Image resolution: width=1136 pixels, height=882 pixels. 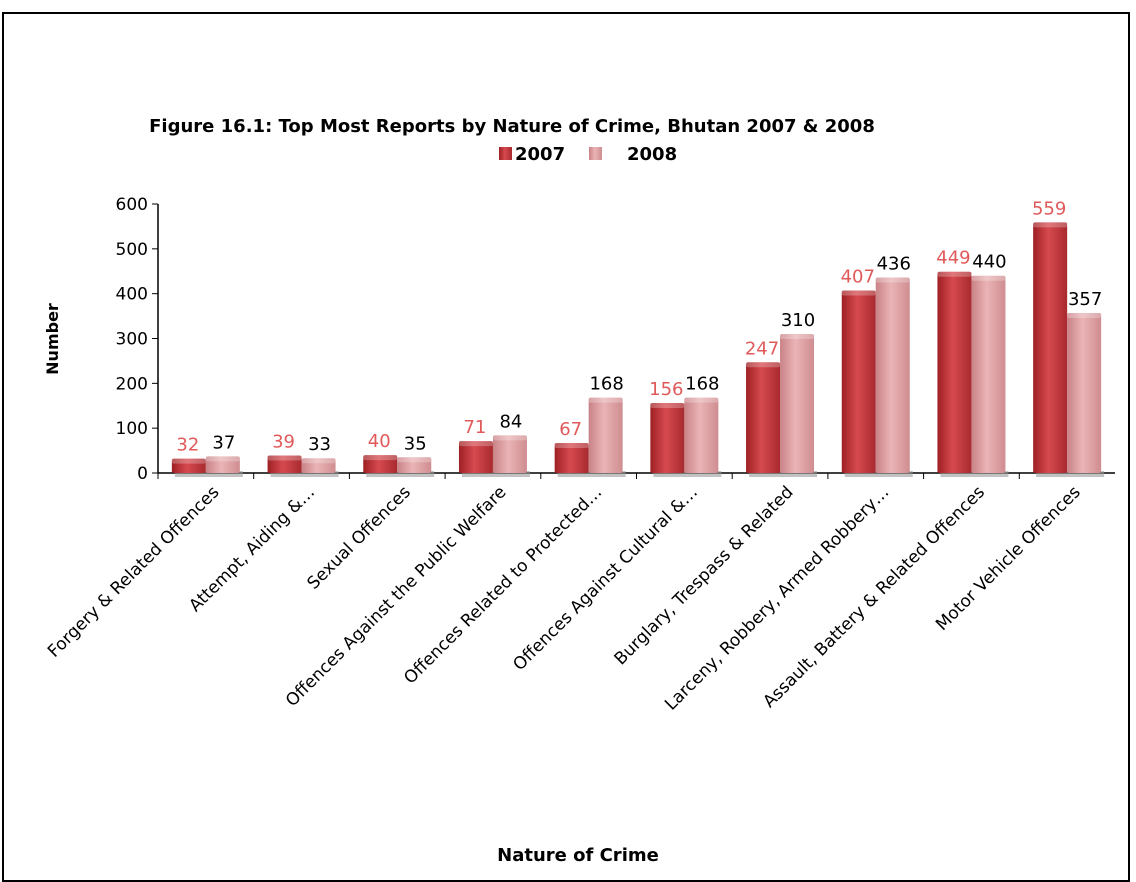 What do you see at coordinates (474, 427) in the screenshot?
I see `data-label-2007-3: 71` at bounding box center [474, 427].